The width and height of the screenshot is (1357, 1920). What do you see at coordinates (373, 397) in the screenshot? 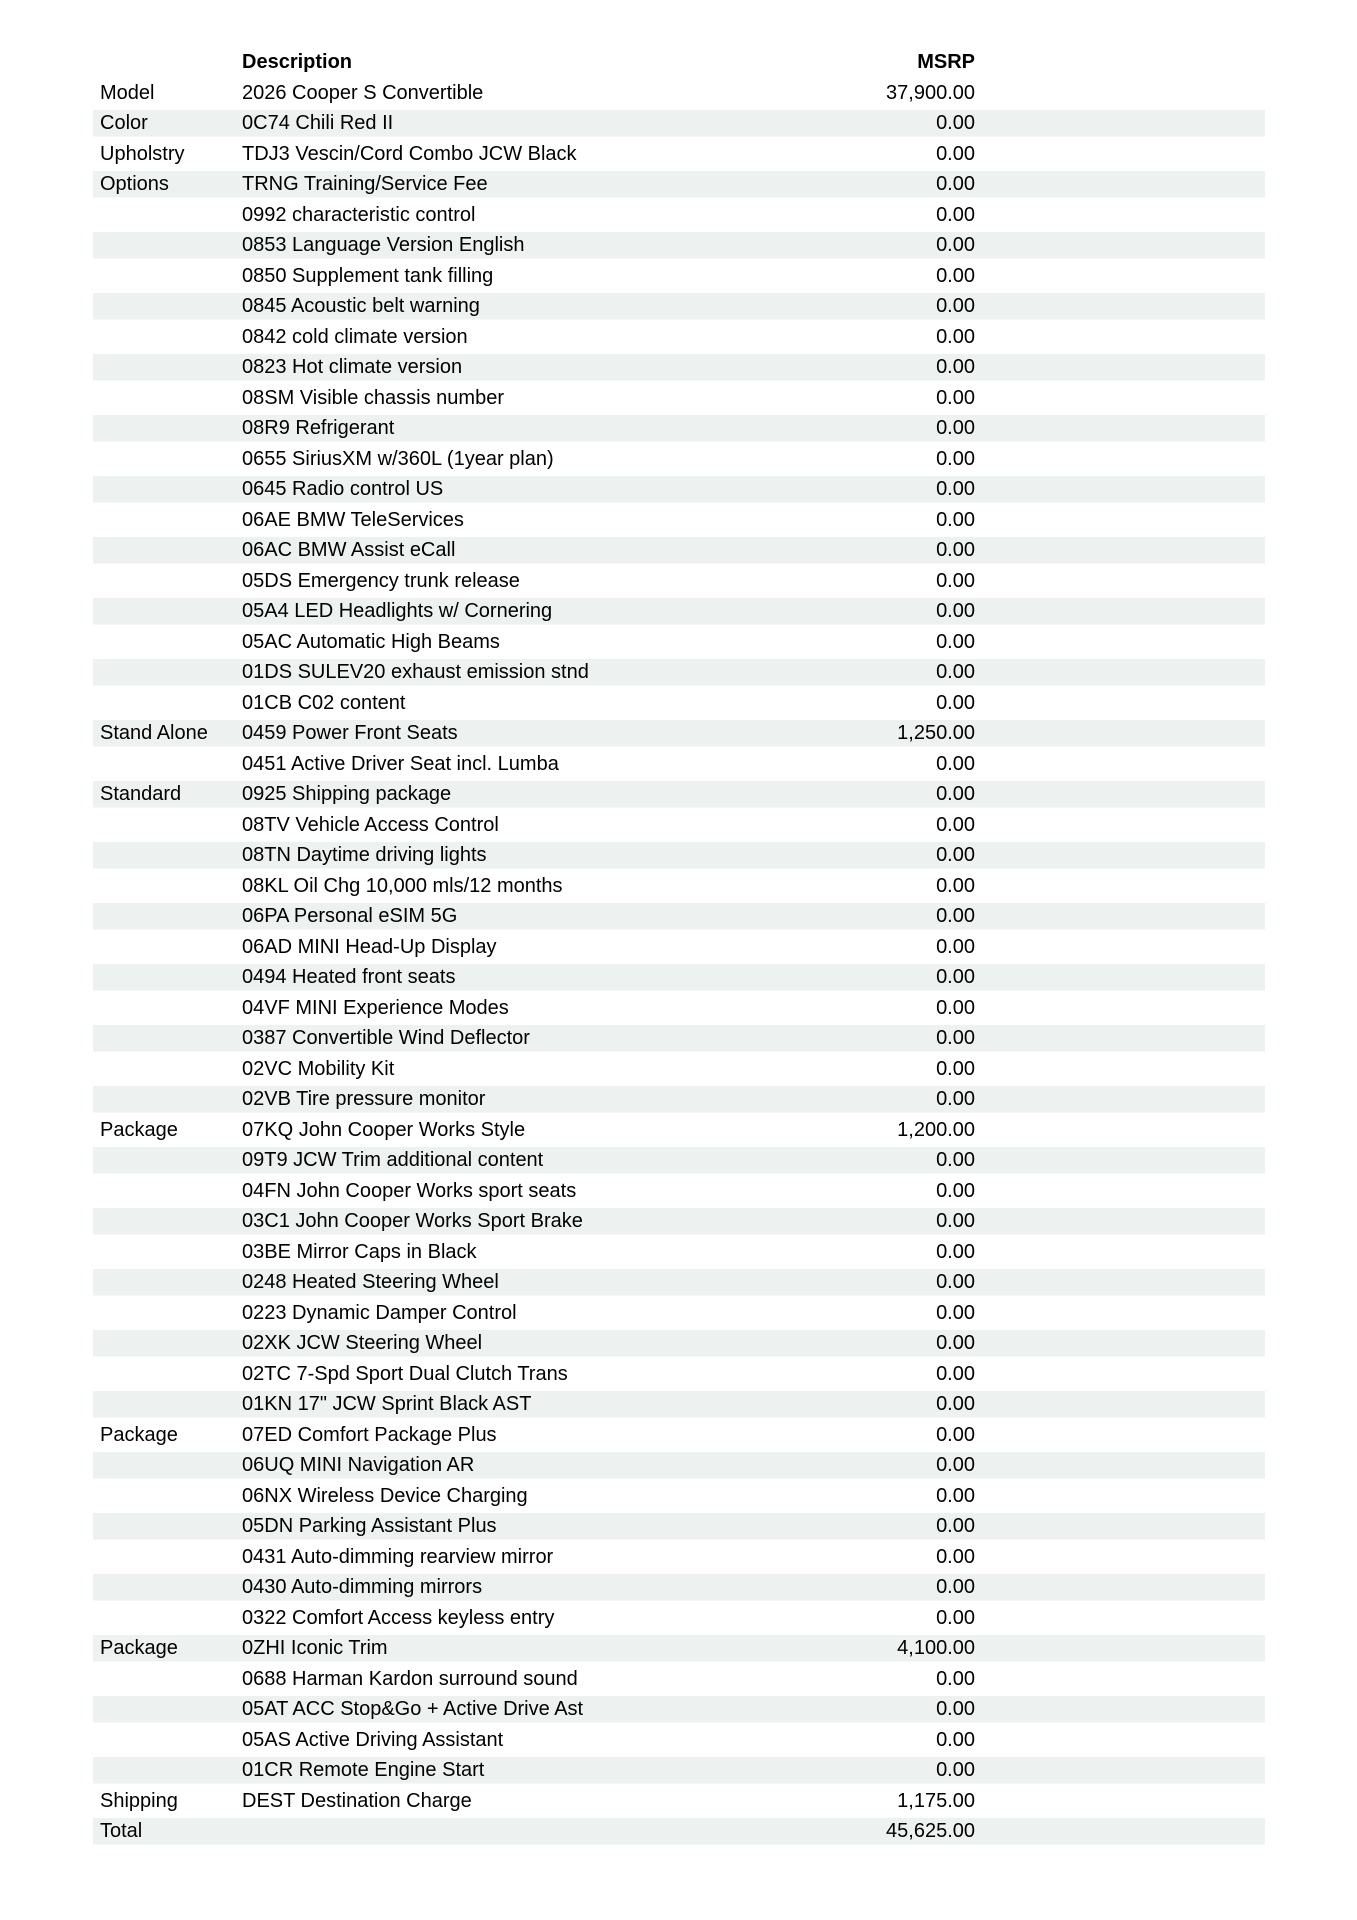
I see `description-cell: 08SM Visible chassis number` at bounding box center [373, 397].